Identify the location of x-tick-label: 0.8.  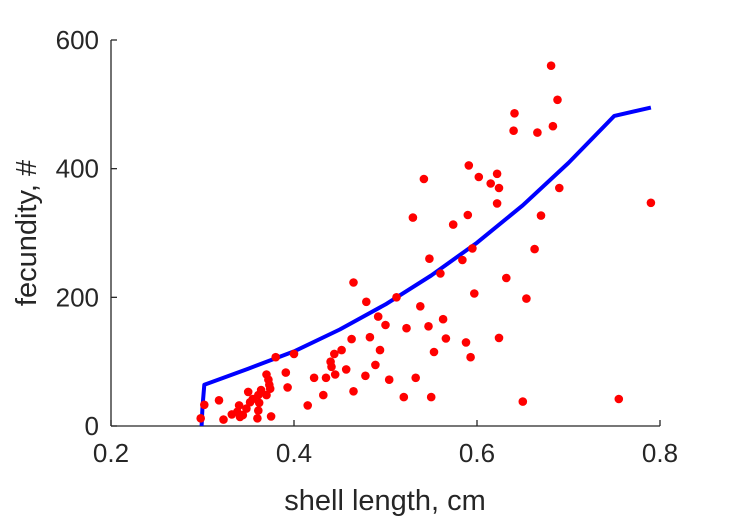
(660, 453).